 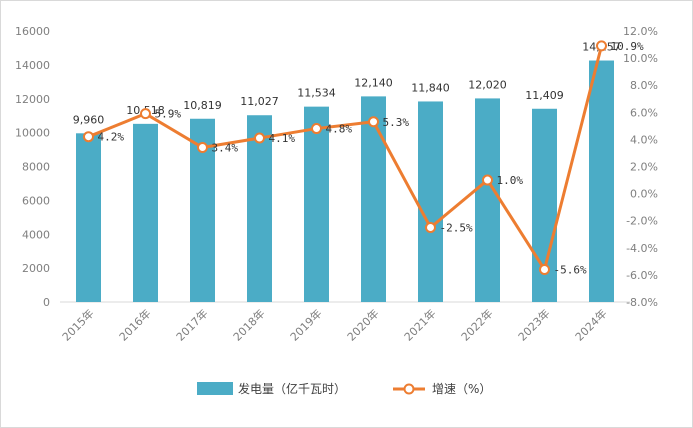 I want to click on bar-value-label: 11,534, so click(x=316, y=93).